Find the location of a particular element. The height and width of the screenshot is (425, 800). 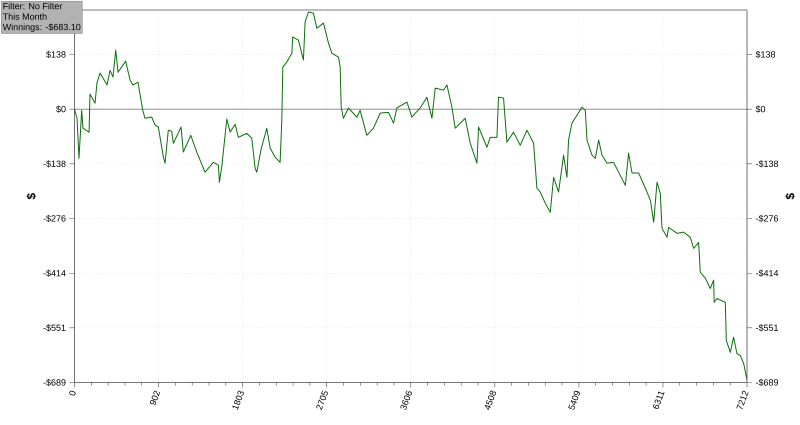

y2-tick-label: -$138 is located at coordinates (767, 164).